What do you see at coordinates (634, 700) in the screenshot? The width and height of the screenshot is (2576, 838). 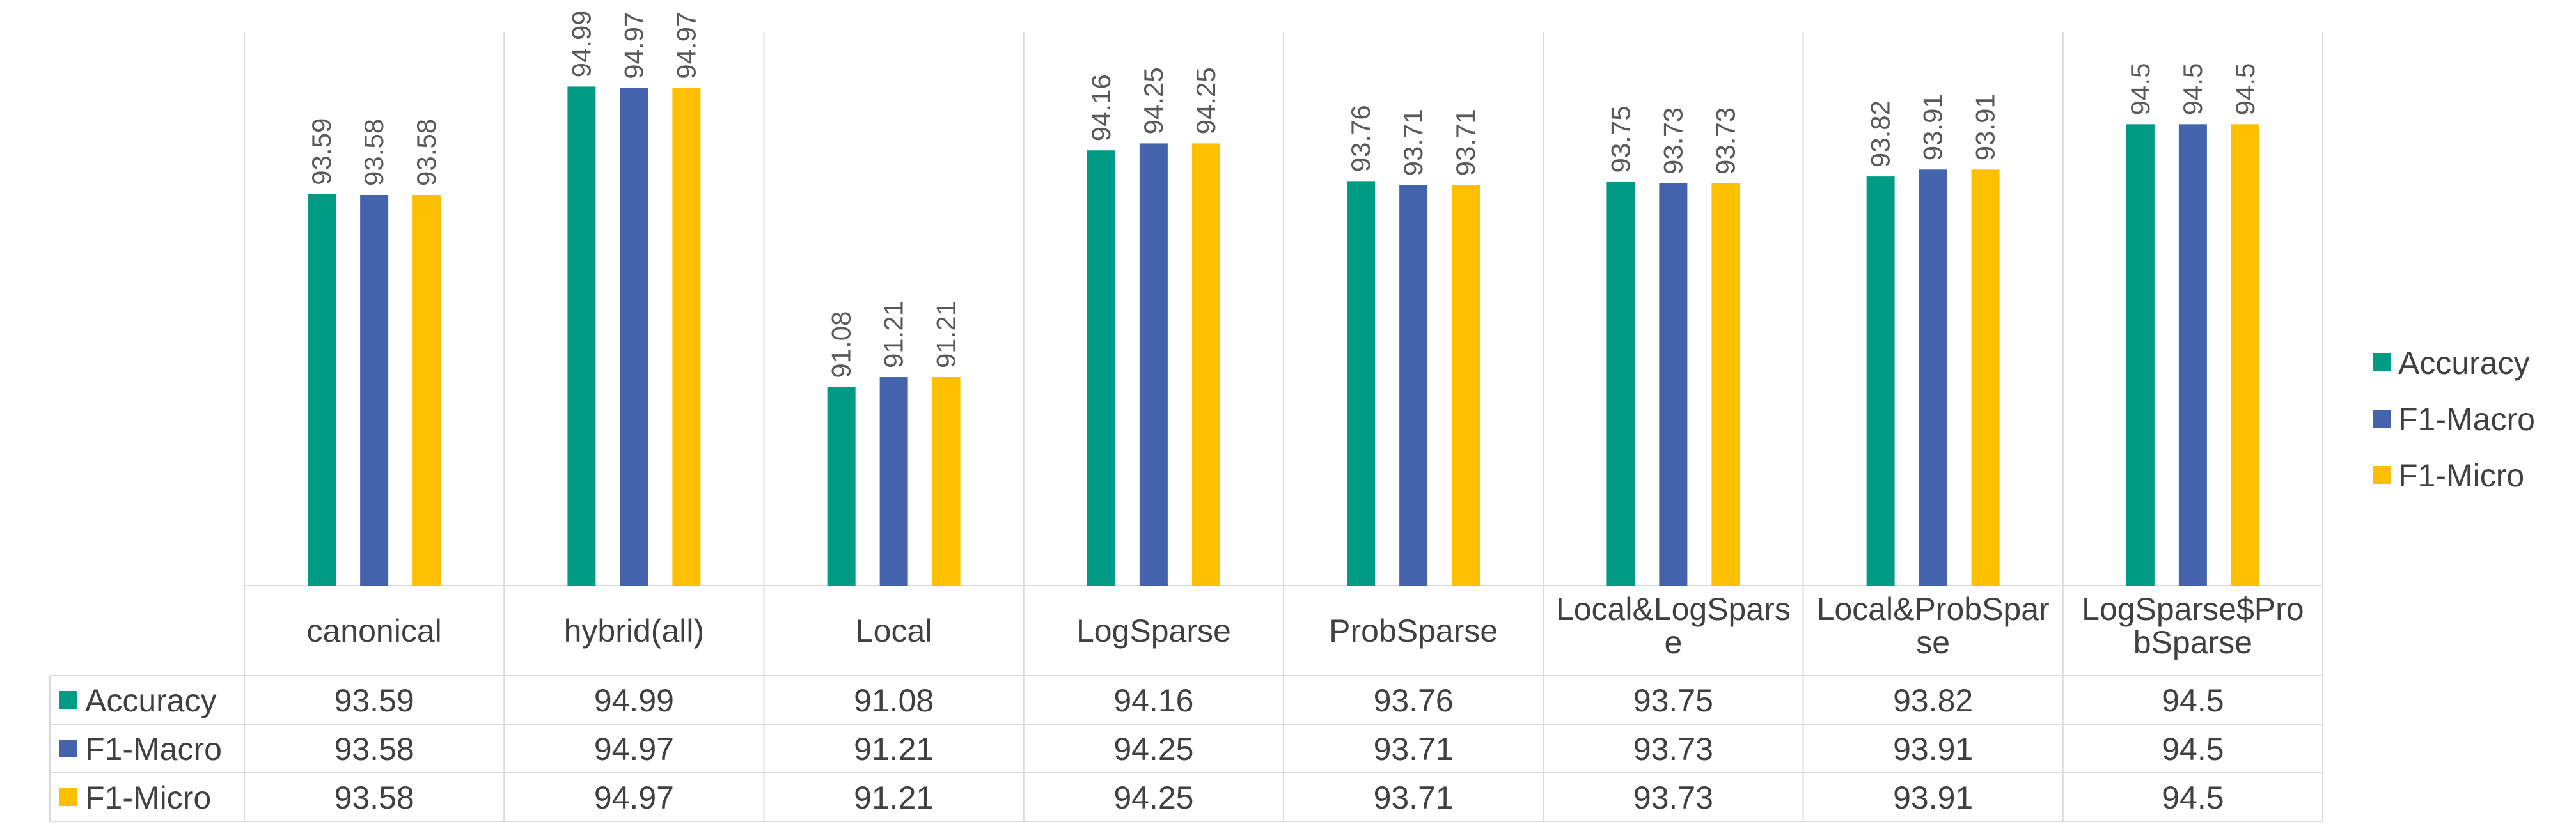 I see `table-cell-value: 94.99` at bounding box center [634, 700].